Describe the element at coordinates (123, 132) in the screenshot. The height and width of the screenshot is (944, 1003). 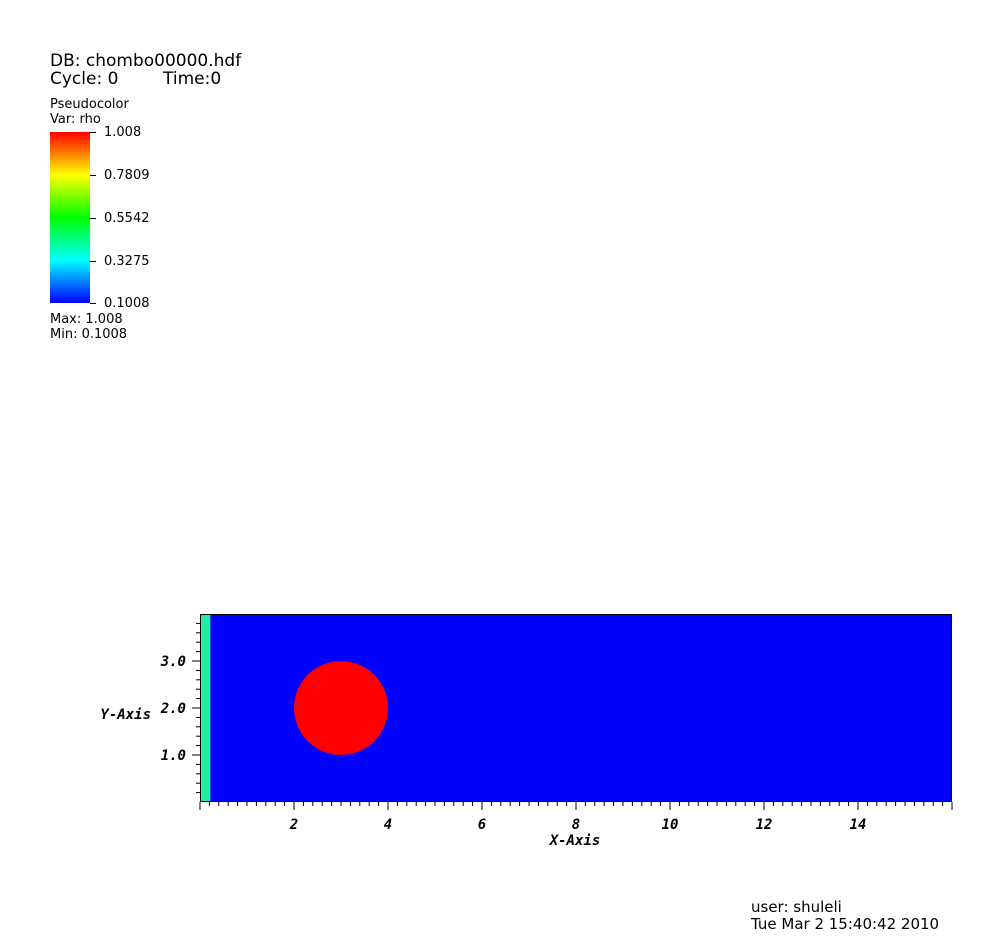
I see `colorbar-tick-label: 1.008` at that location.